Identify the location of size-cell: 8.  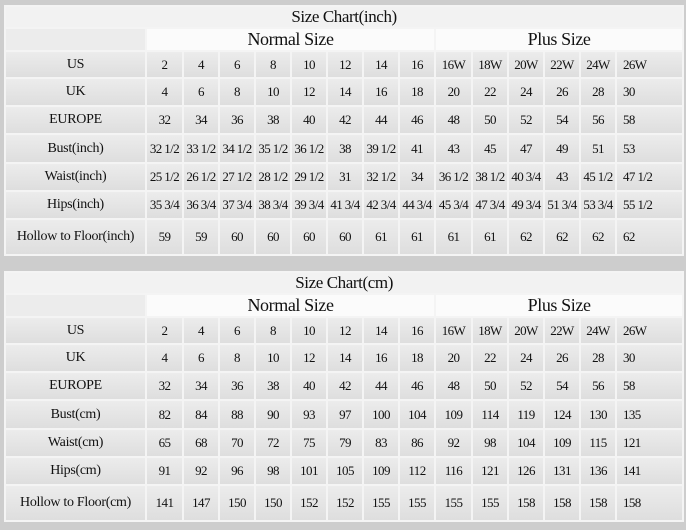
(273, 330).